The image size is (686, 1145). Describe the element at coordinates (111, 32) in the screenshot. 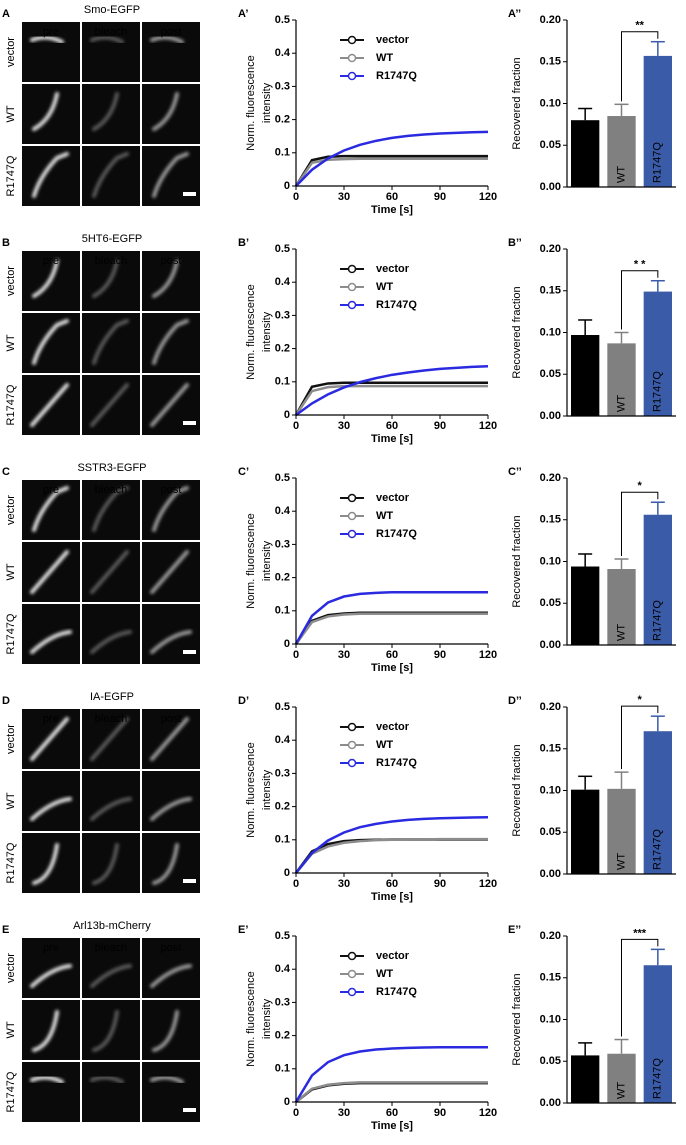

I see `column-label: bleach` at that location.